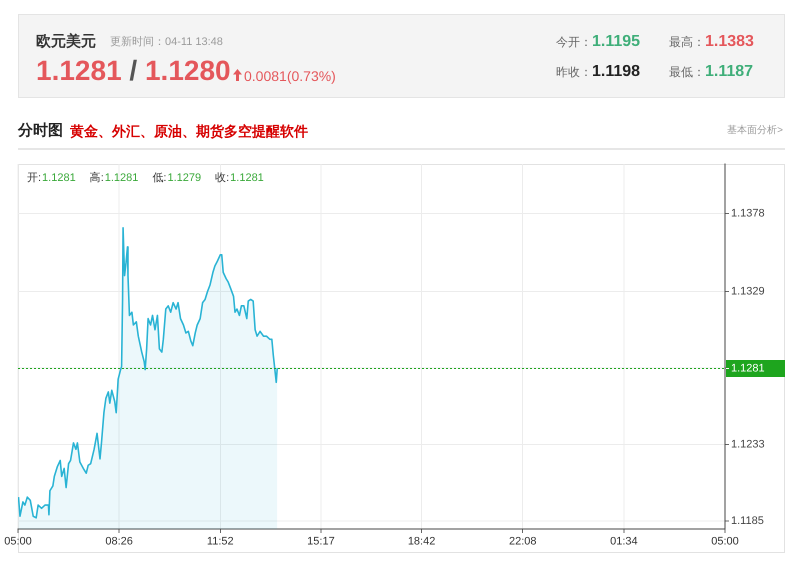  Describe the element at coordinates (51, 178) in the screenshot. I see `annotation: 开:1.1281` at that location.